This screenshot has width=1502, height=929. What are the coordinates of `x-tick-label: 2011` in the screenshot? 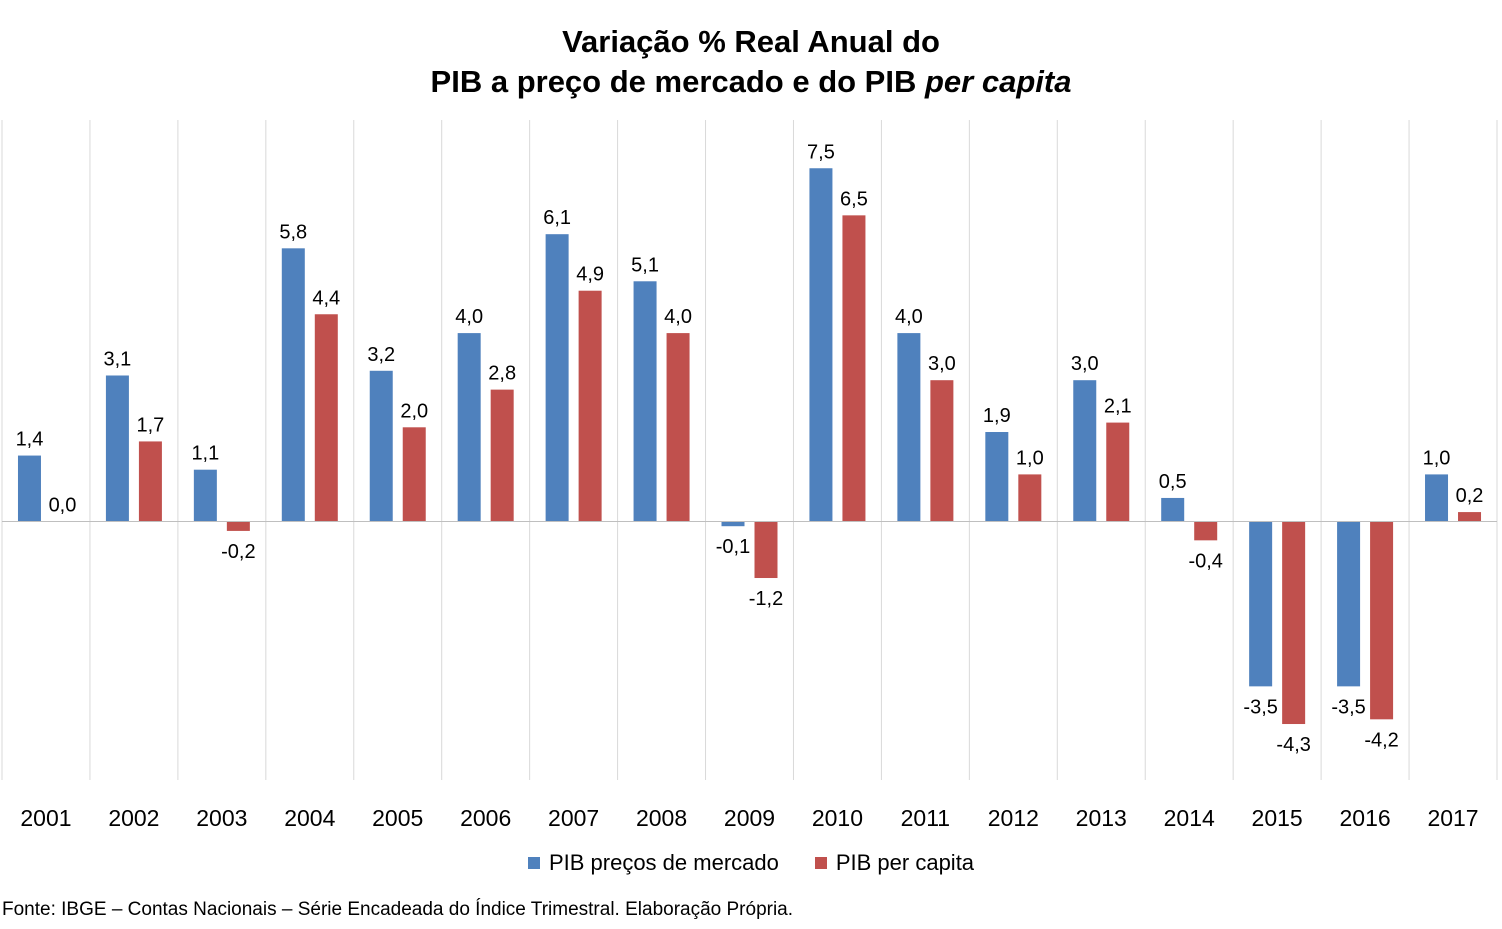 It's located at (925, 818).